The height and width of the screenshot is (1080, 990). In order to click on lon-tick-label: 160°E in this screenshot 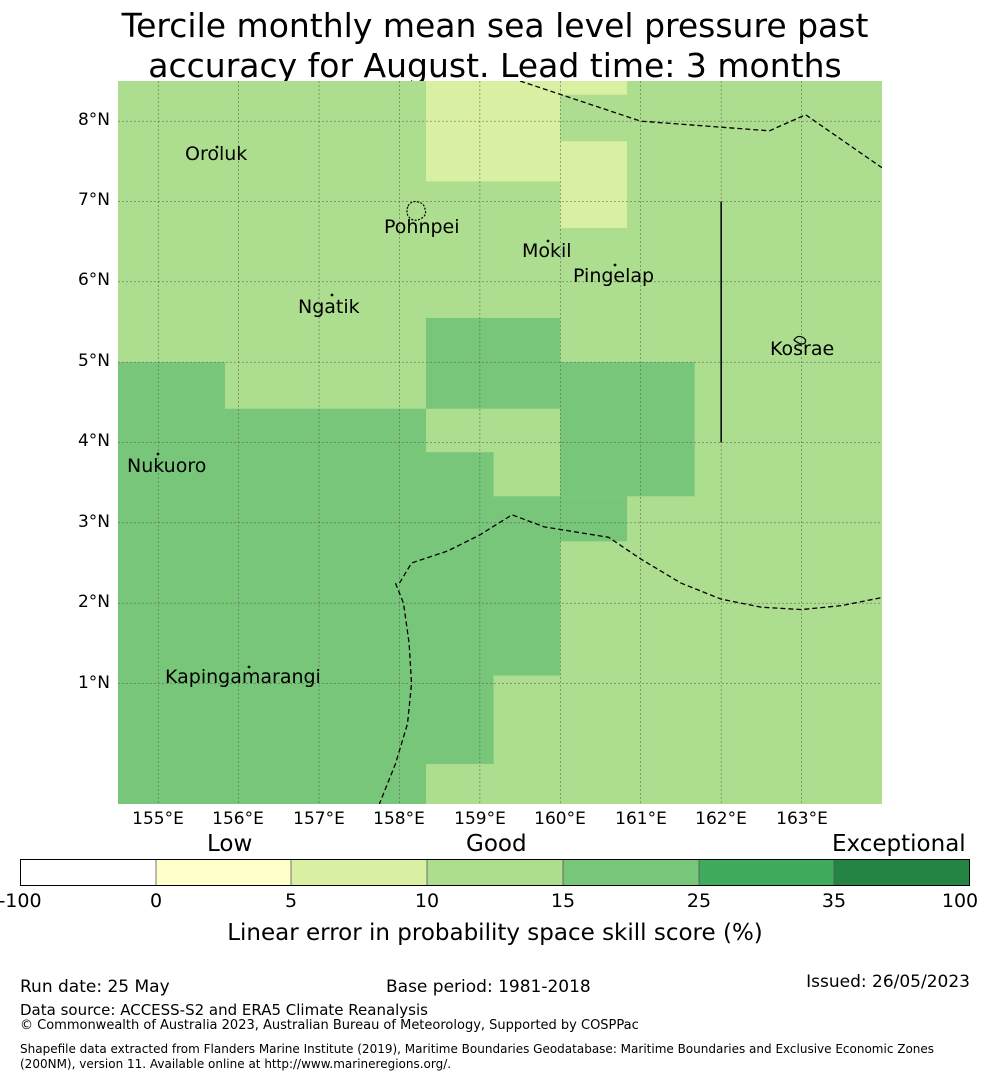, I will do `click(560, 819)`.